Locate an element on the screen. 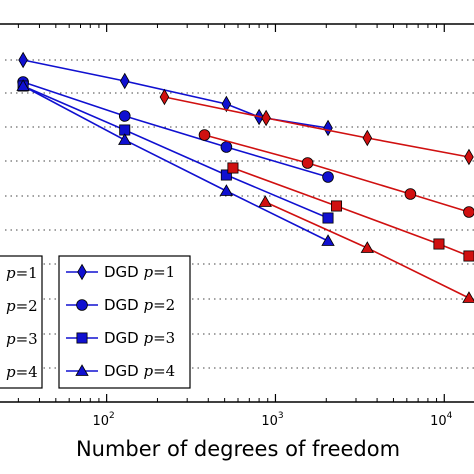 The image size is (474, 474). legends: p=1 p=2 p=3 p=4 DGD p=1 DGD p=2 DGD p=3 DGD p=4 is located at coordinates (95, 322).